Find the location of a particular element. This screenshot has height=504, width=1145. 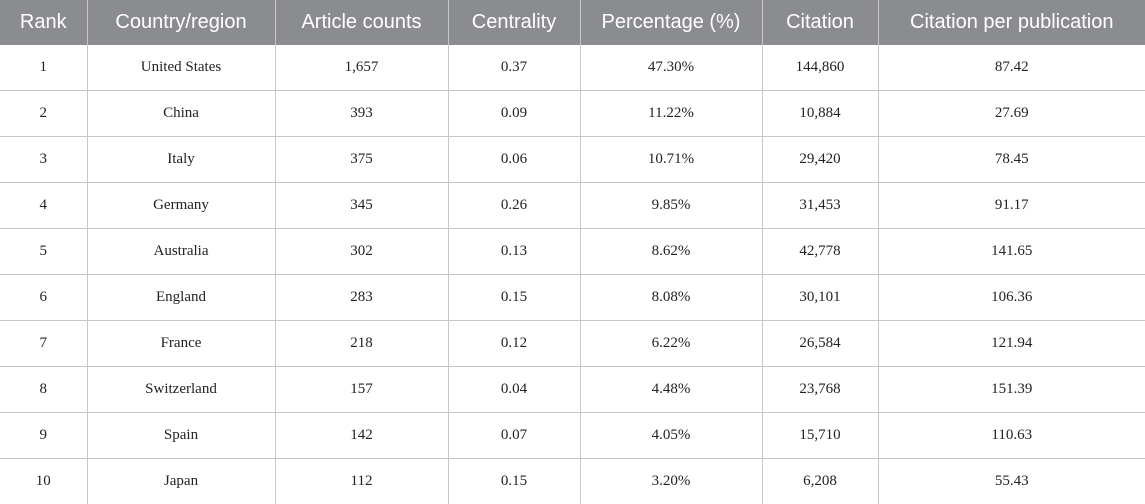

table-row: 6 England 283 0.15 8.08% 30,101 106.36 is located at coordinates (572, 298).